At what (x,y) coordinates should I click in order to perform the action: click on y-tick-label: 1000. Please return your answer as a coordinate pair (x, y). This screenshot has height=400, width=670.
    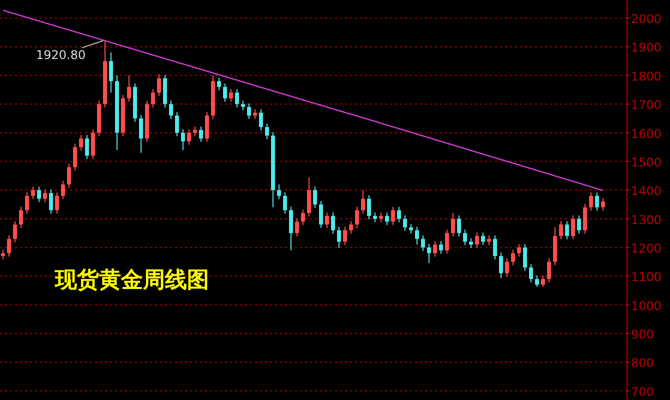
    Looking at the image, I should click on (646, 305).